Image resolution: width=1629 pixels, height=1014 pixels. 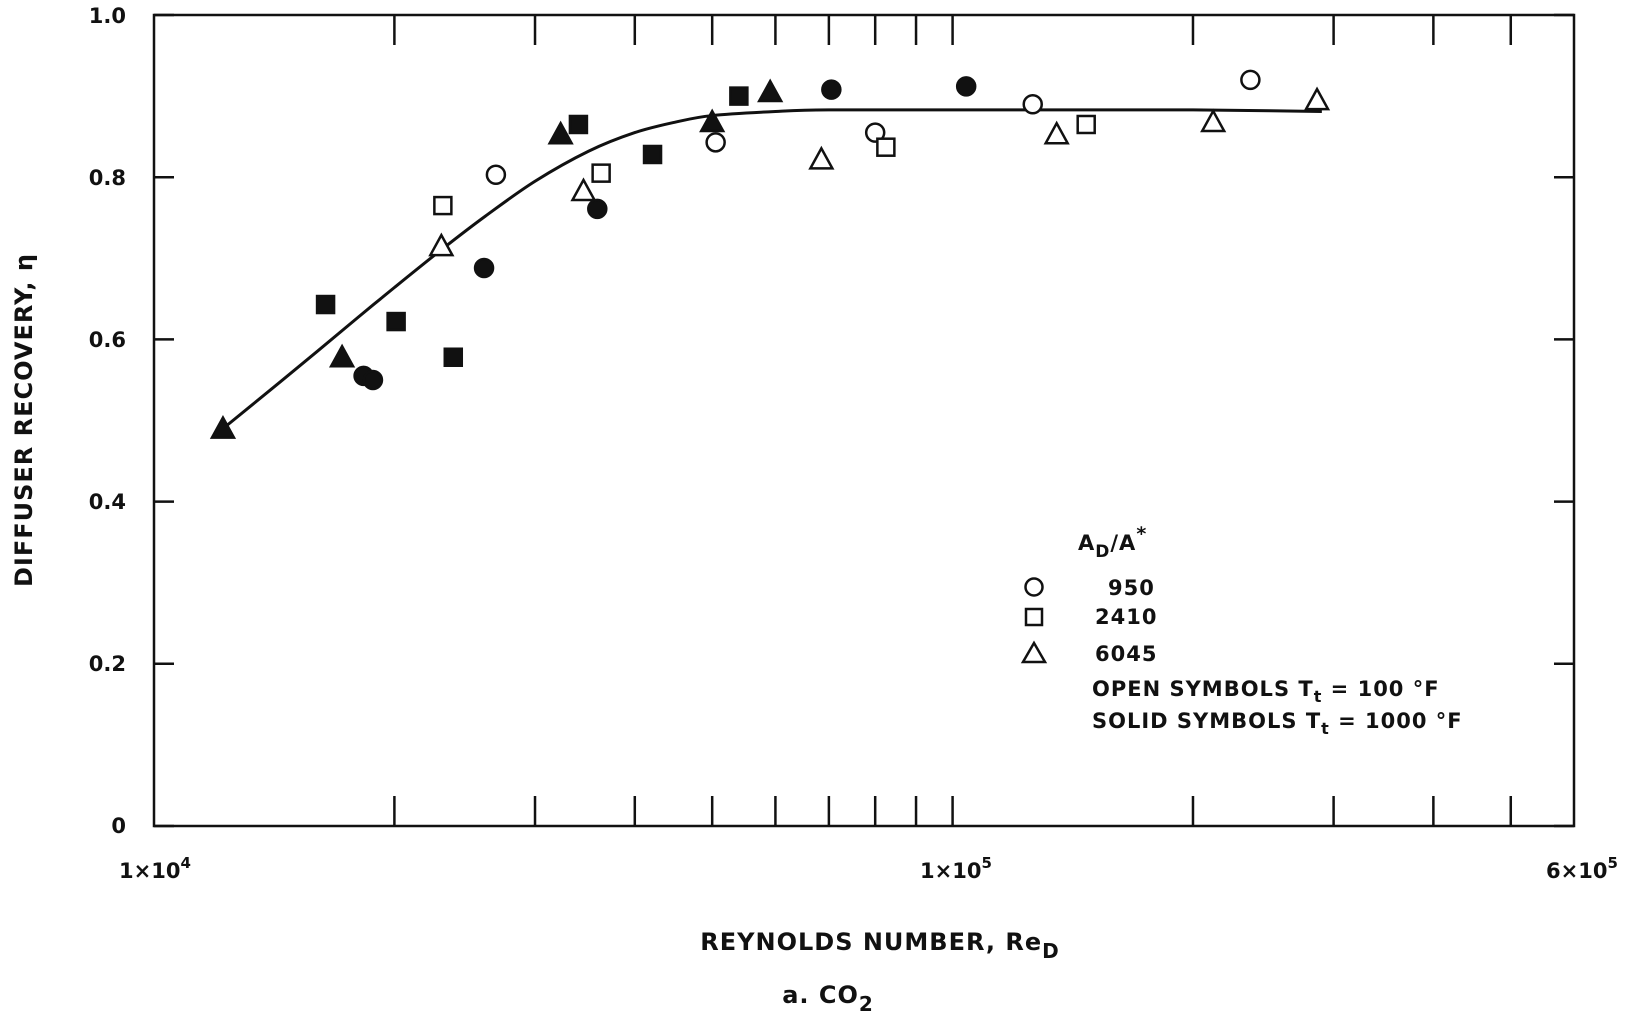 What do you see at coordinates (107, 502) in the screenshot?
I see `y-tick-label: 0.4` at bounding box center [107, 502].